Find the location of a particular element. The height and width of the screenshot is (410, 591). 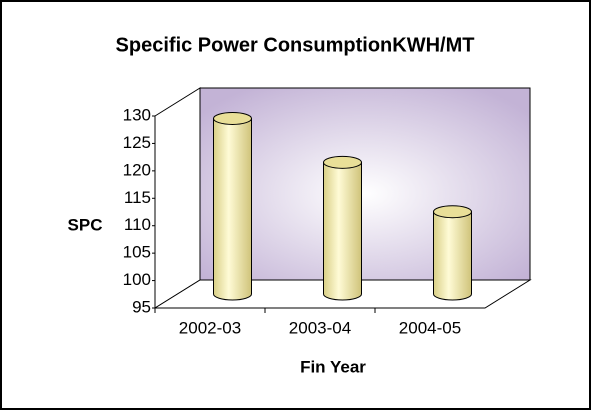

y-tick-label: 95 is located at coordinates (141, 306).